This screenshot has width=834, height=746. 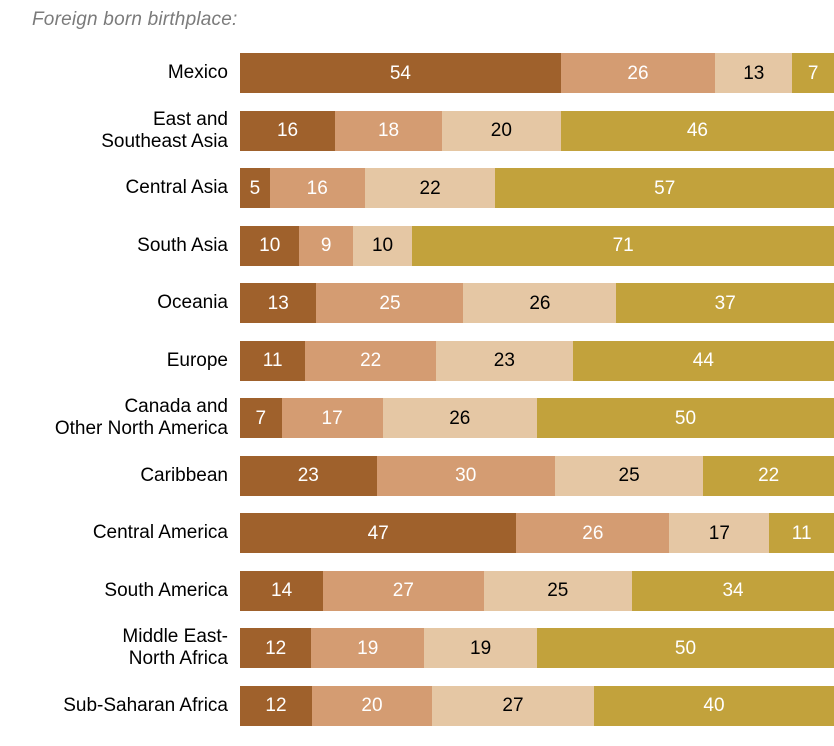 I want to click on bar-segment: 9, so click(x=326, y=245).